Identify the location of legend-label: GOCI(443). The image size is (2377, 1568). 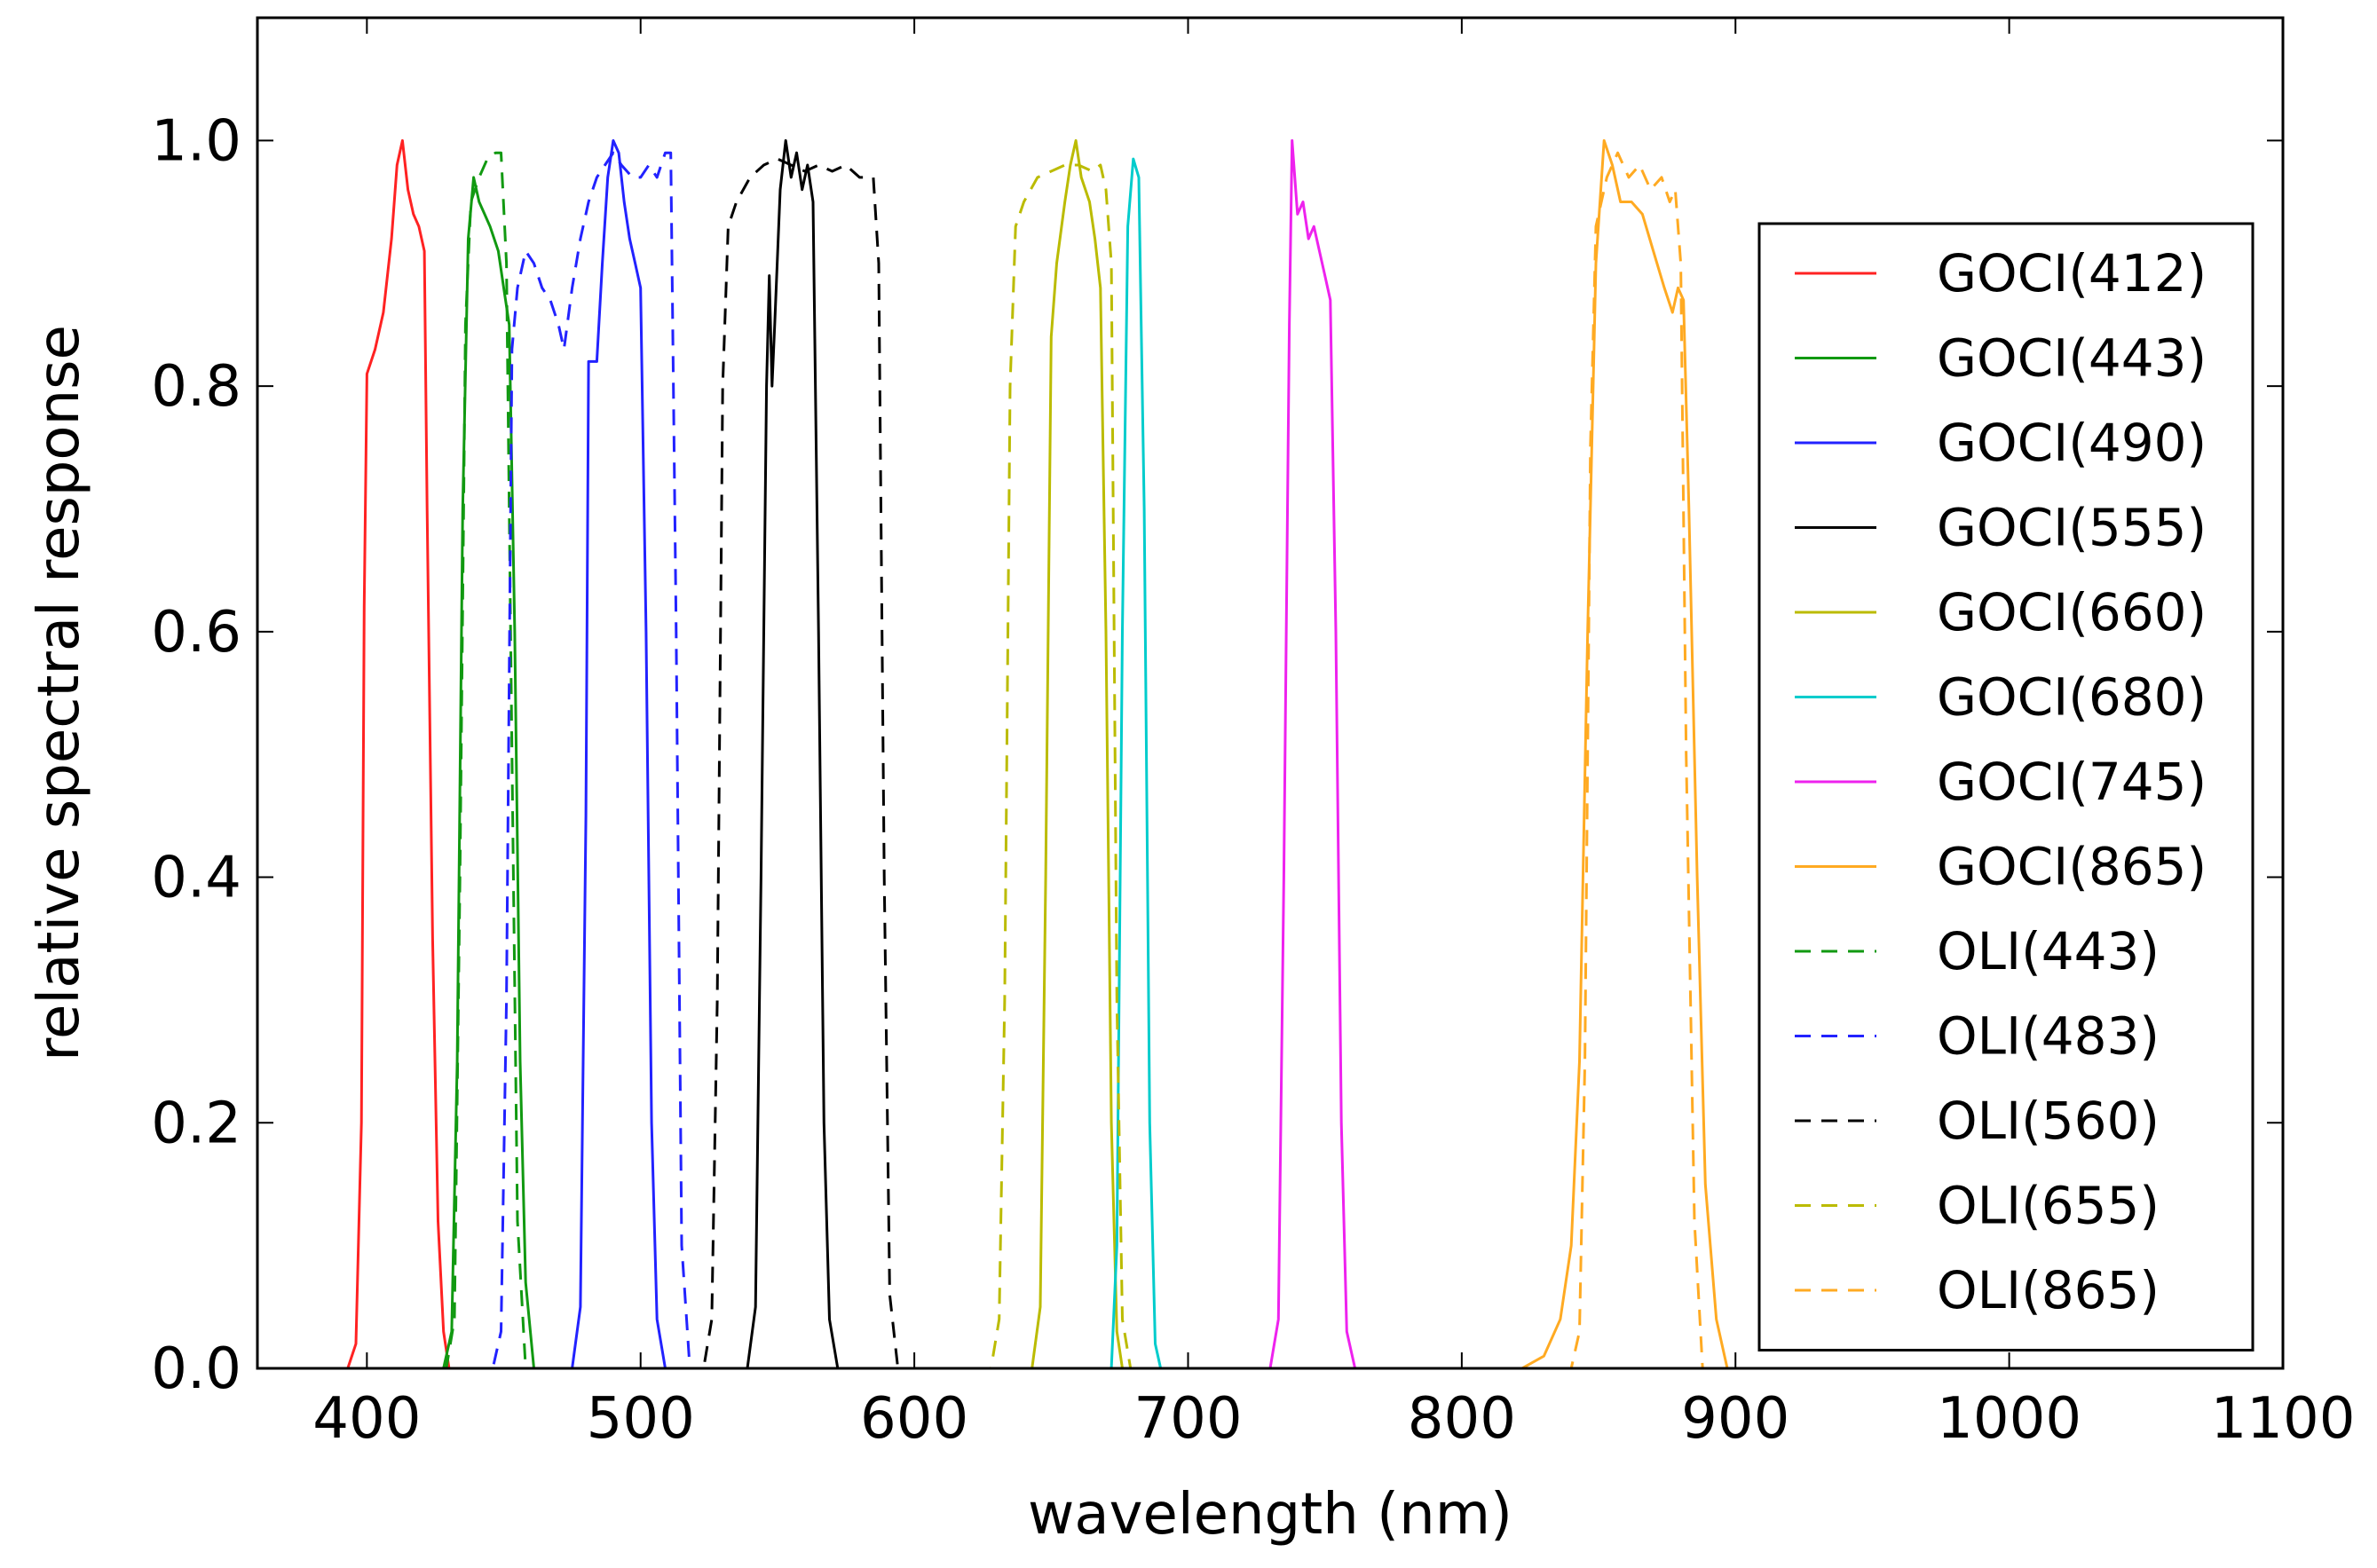
(2072, 358).